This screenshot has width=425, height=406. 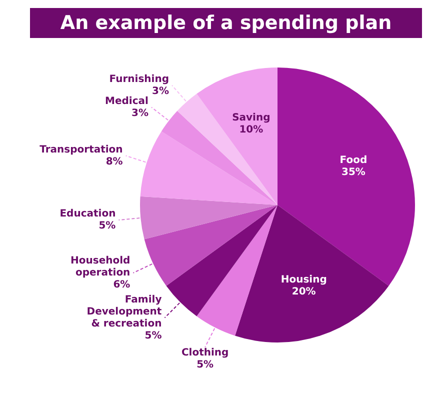 I want to click on slice-label: Medical, so click(x=126, y=101).